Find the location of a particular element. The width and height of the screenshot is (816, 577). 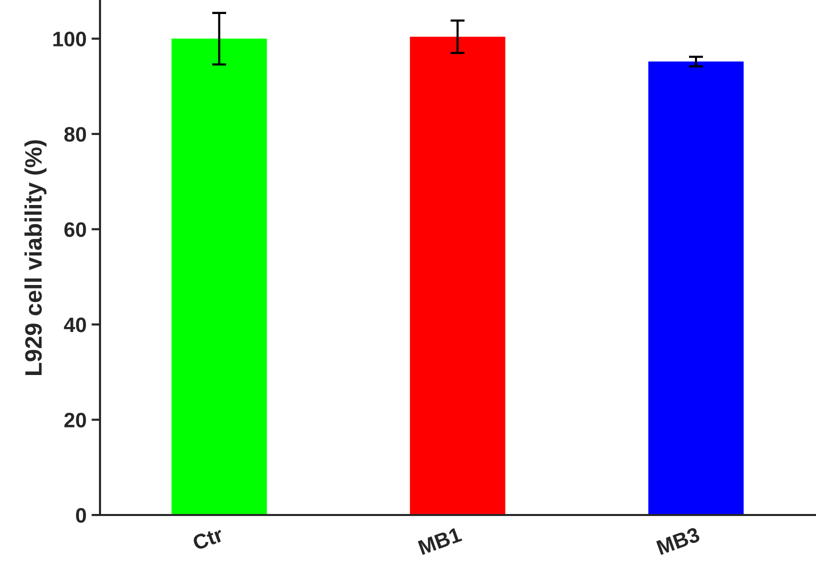

y-tick-label: 20 is located at coordinates (75, 420).